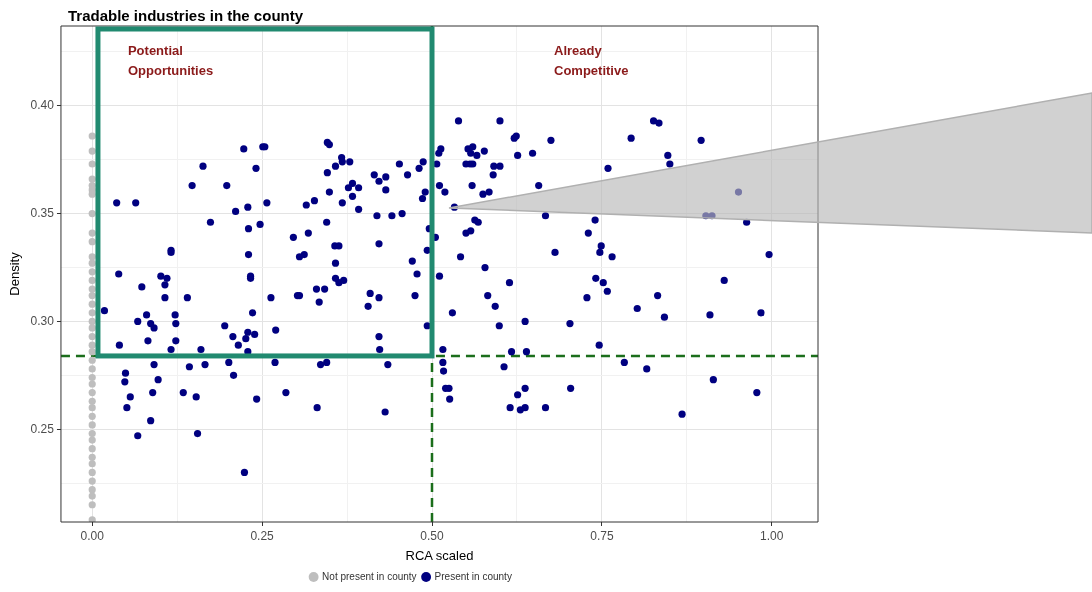 This screenshot has width=1092, height=592. Describe the element at coordinates (42, 428) in the screenshot. I see `y-tick-label: 0.25` at that location.